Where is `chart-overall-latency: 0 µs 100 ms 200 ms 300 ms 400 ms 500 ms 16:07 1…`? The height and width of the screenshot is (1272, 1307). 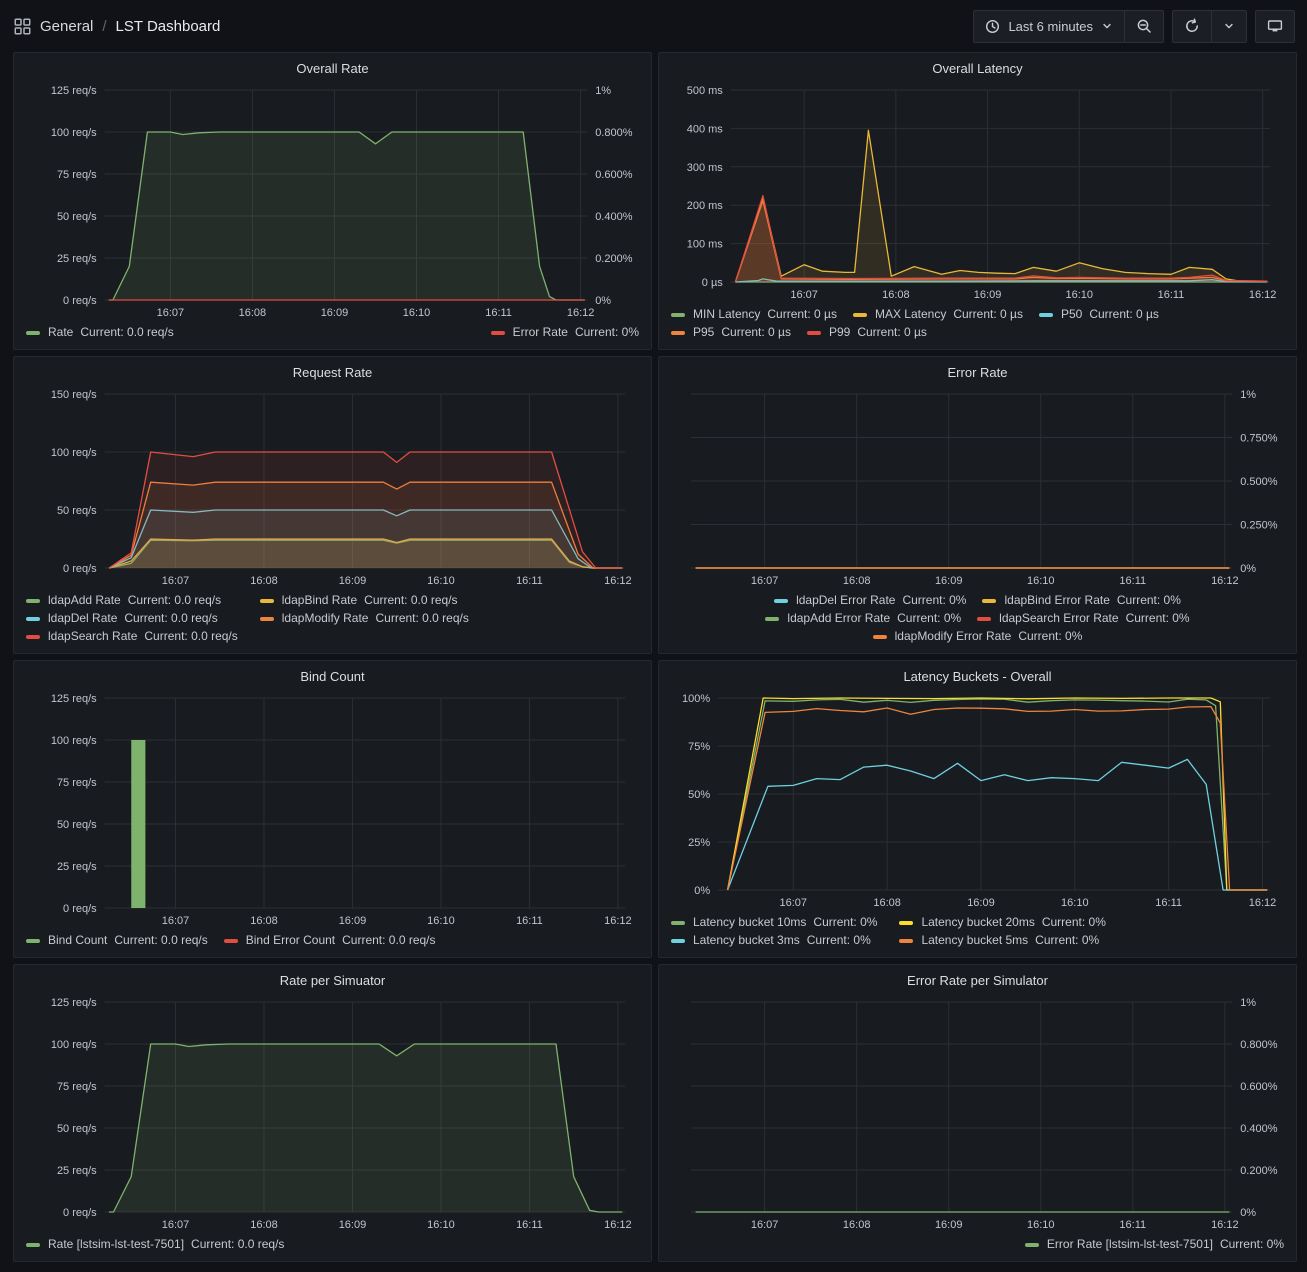 chart-overall-latency: 0 µs 100 ms 200 ms 300 ms 400 ms 500 ms 16:07 1… is located at coordinates (977, 192).